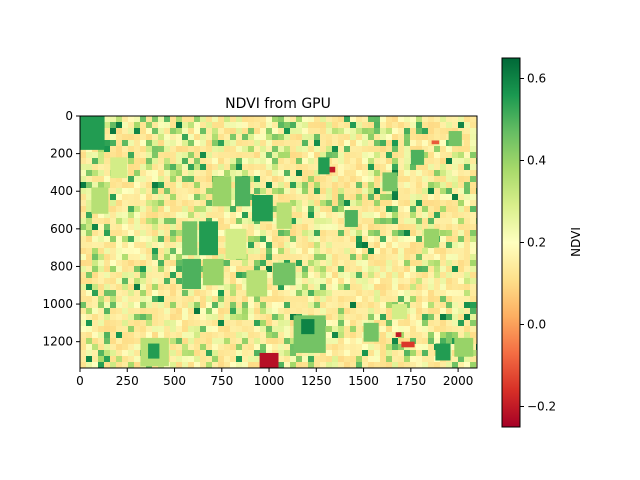  I want to click on colorbar-tick-label: 0.0, so click(536, 325).